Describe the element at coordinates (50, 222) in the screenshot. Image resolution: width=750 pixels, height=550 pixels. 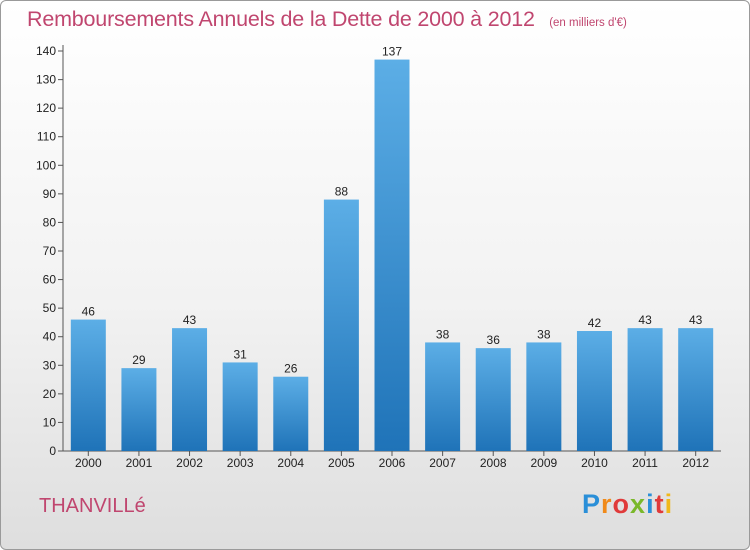
I see `y-tick-label: 80` at that location.